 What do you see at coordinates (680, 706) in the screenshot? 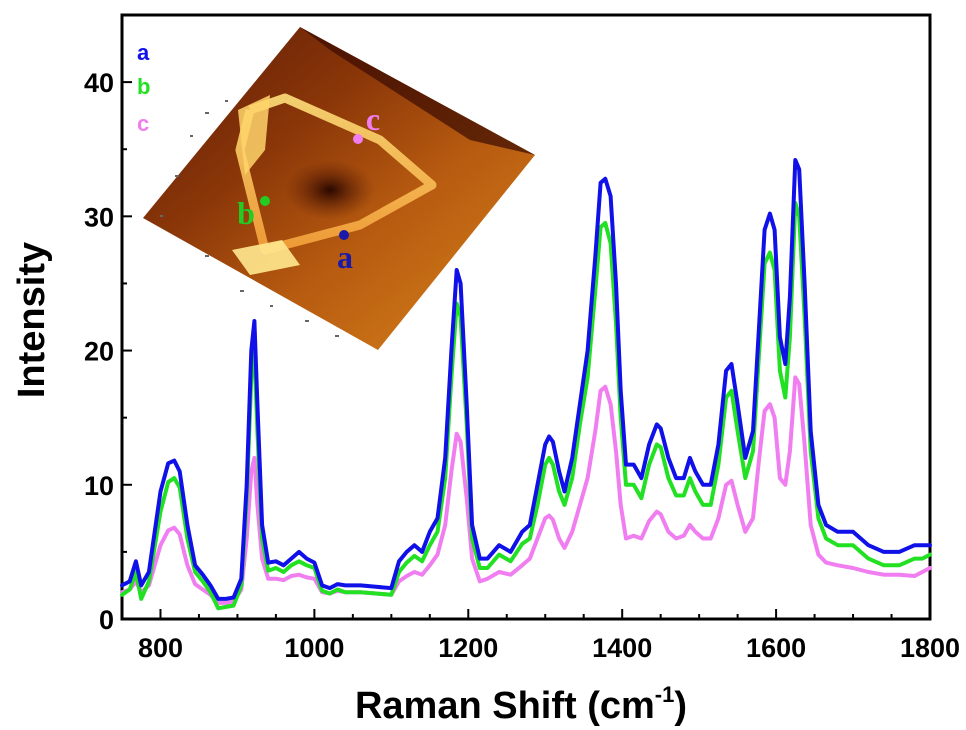
I see `x-axis-title-suffix: )` at bounding box center [680, 706].